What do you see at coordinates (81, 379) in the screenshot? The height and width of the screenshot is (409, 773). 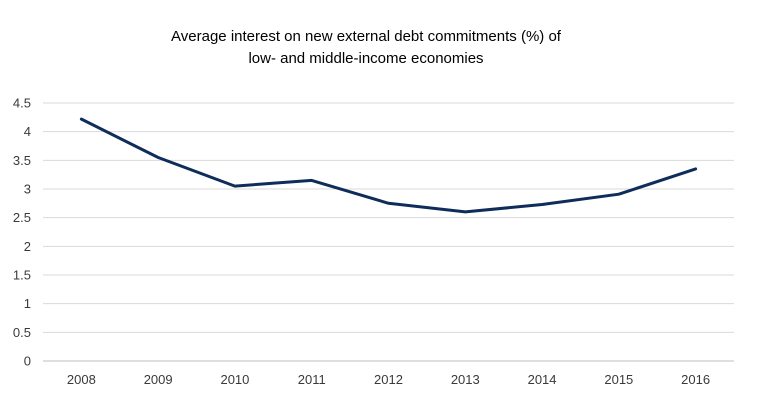 I see `x-tick-label: 2008` at bounding box center [81, 379].